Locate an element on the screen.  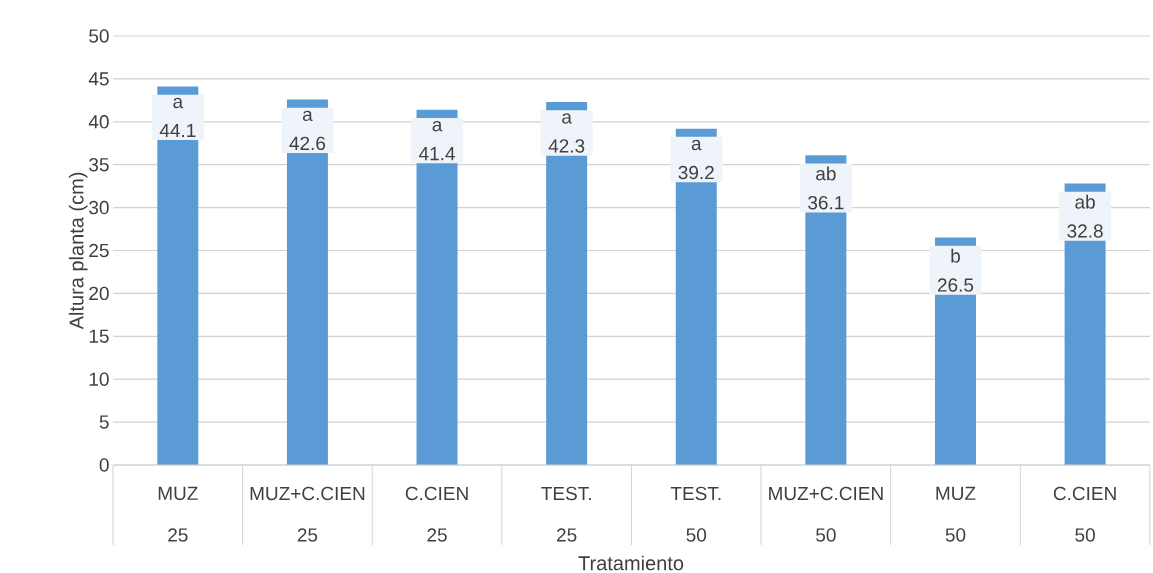
data-label: a 42.6 is located at coordinates (307, 130).